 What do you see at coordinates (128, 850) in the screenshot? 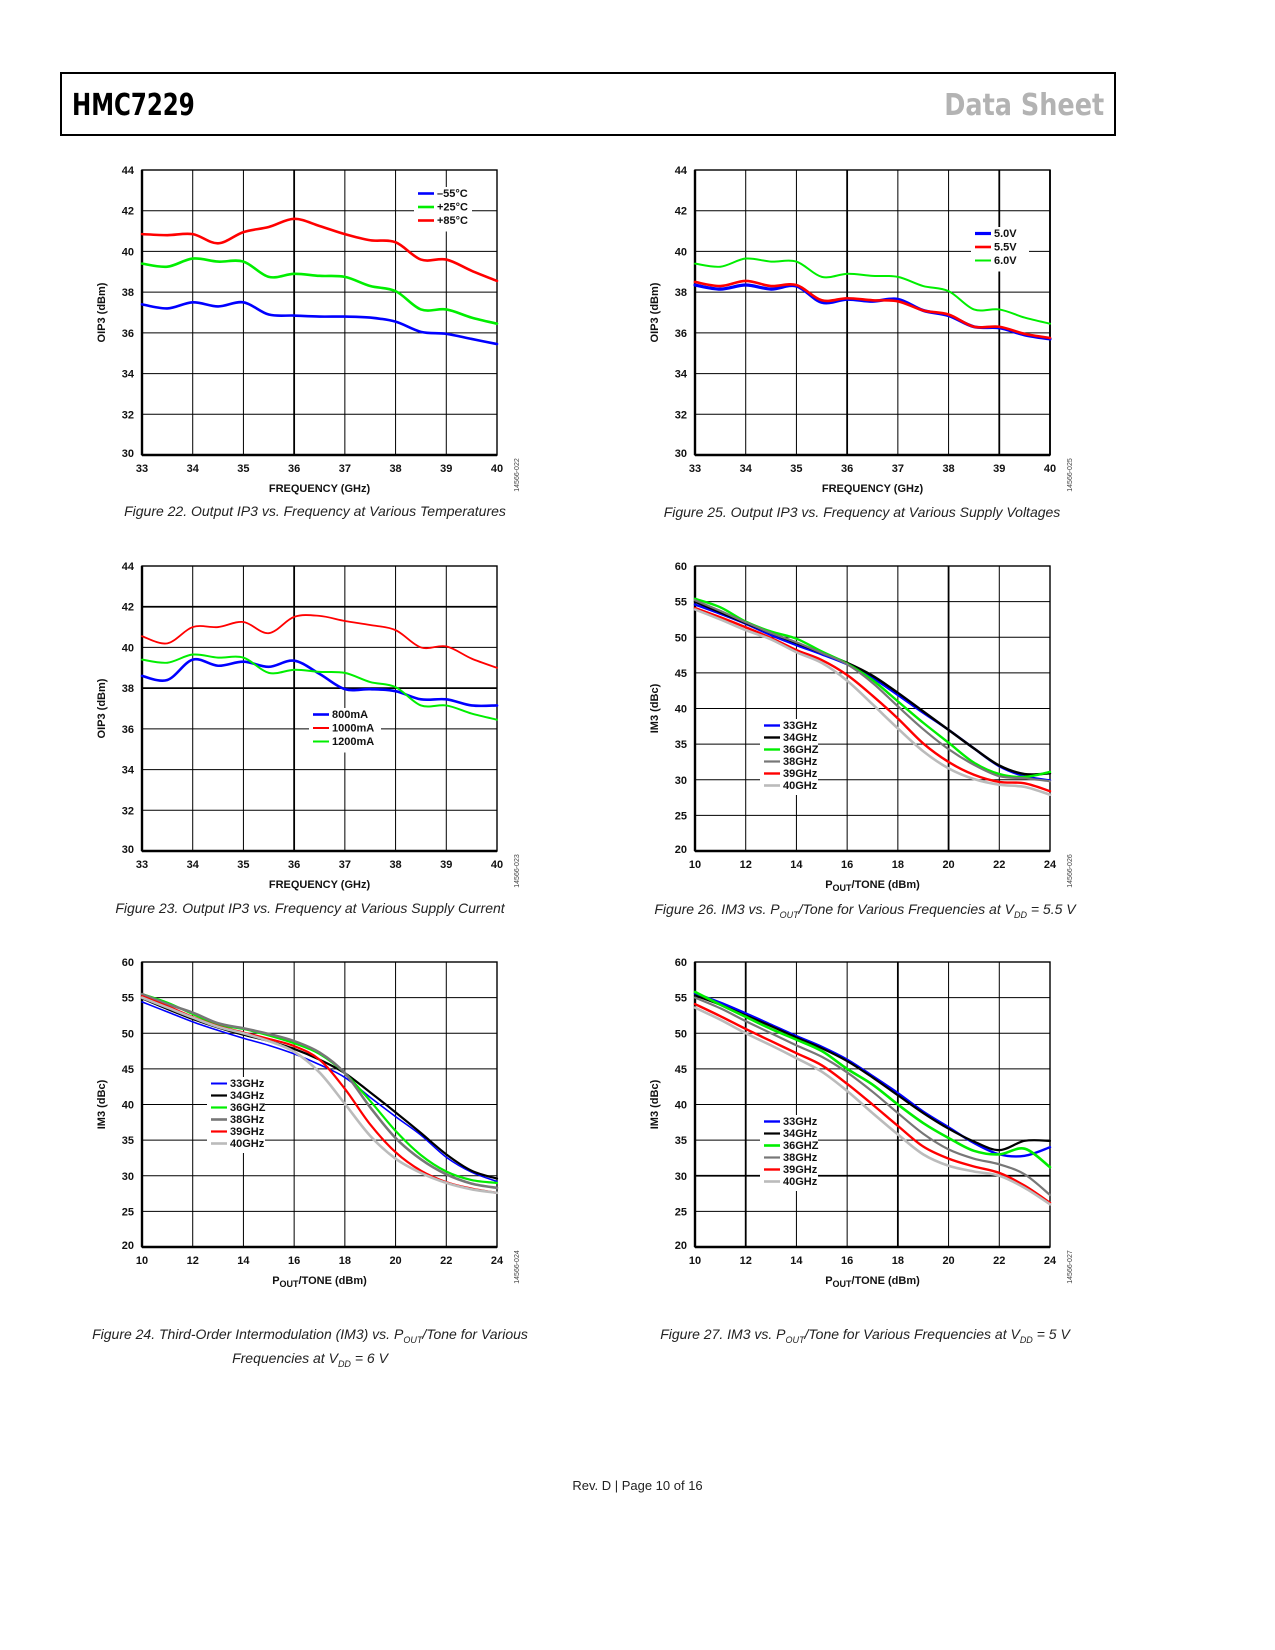
I see `y-tick-label: 30` at bounding box center [128, 850].